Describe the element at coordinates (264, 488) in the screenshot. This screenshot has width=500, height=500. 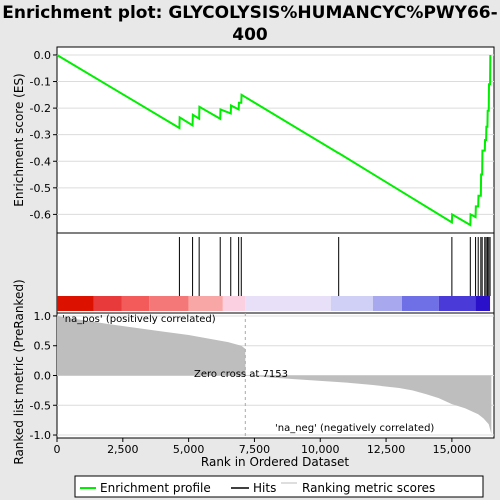
I see `legend-hits-label: Hits` at that location.